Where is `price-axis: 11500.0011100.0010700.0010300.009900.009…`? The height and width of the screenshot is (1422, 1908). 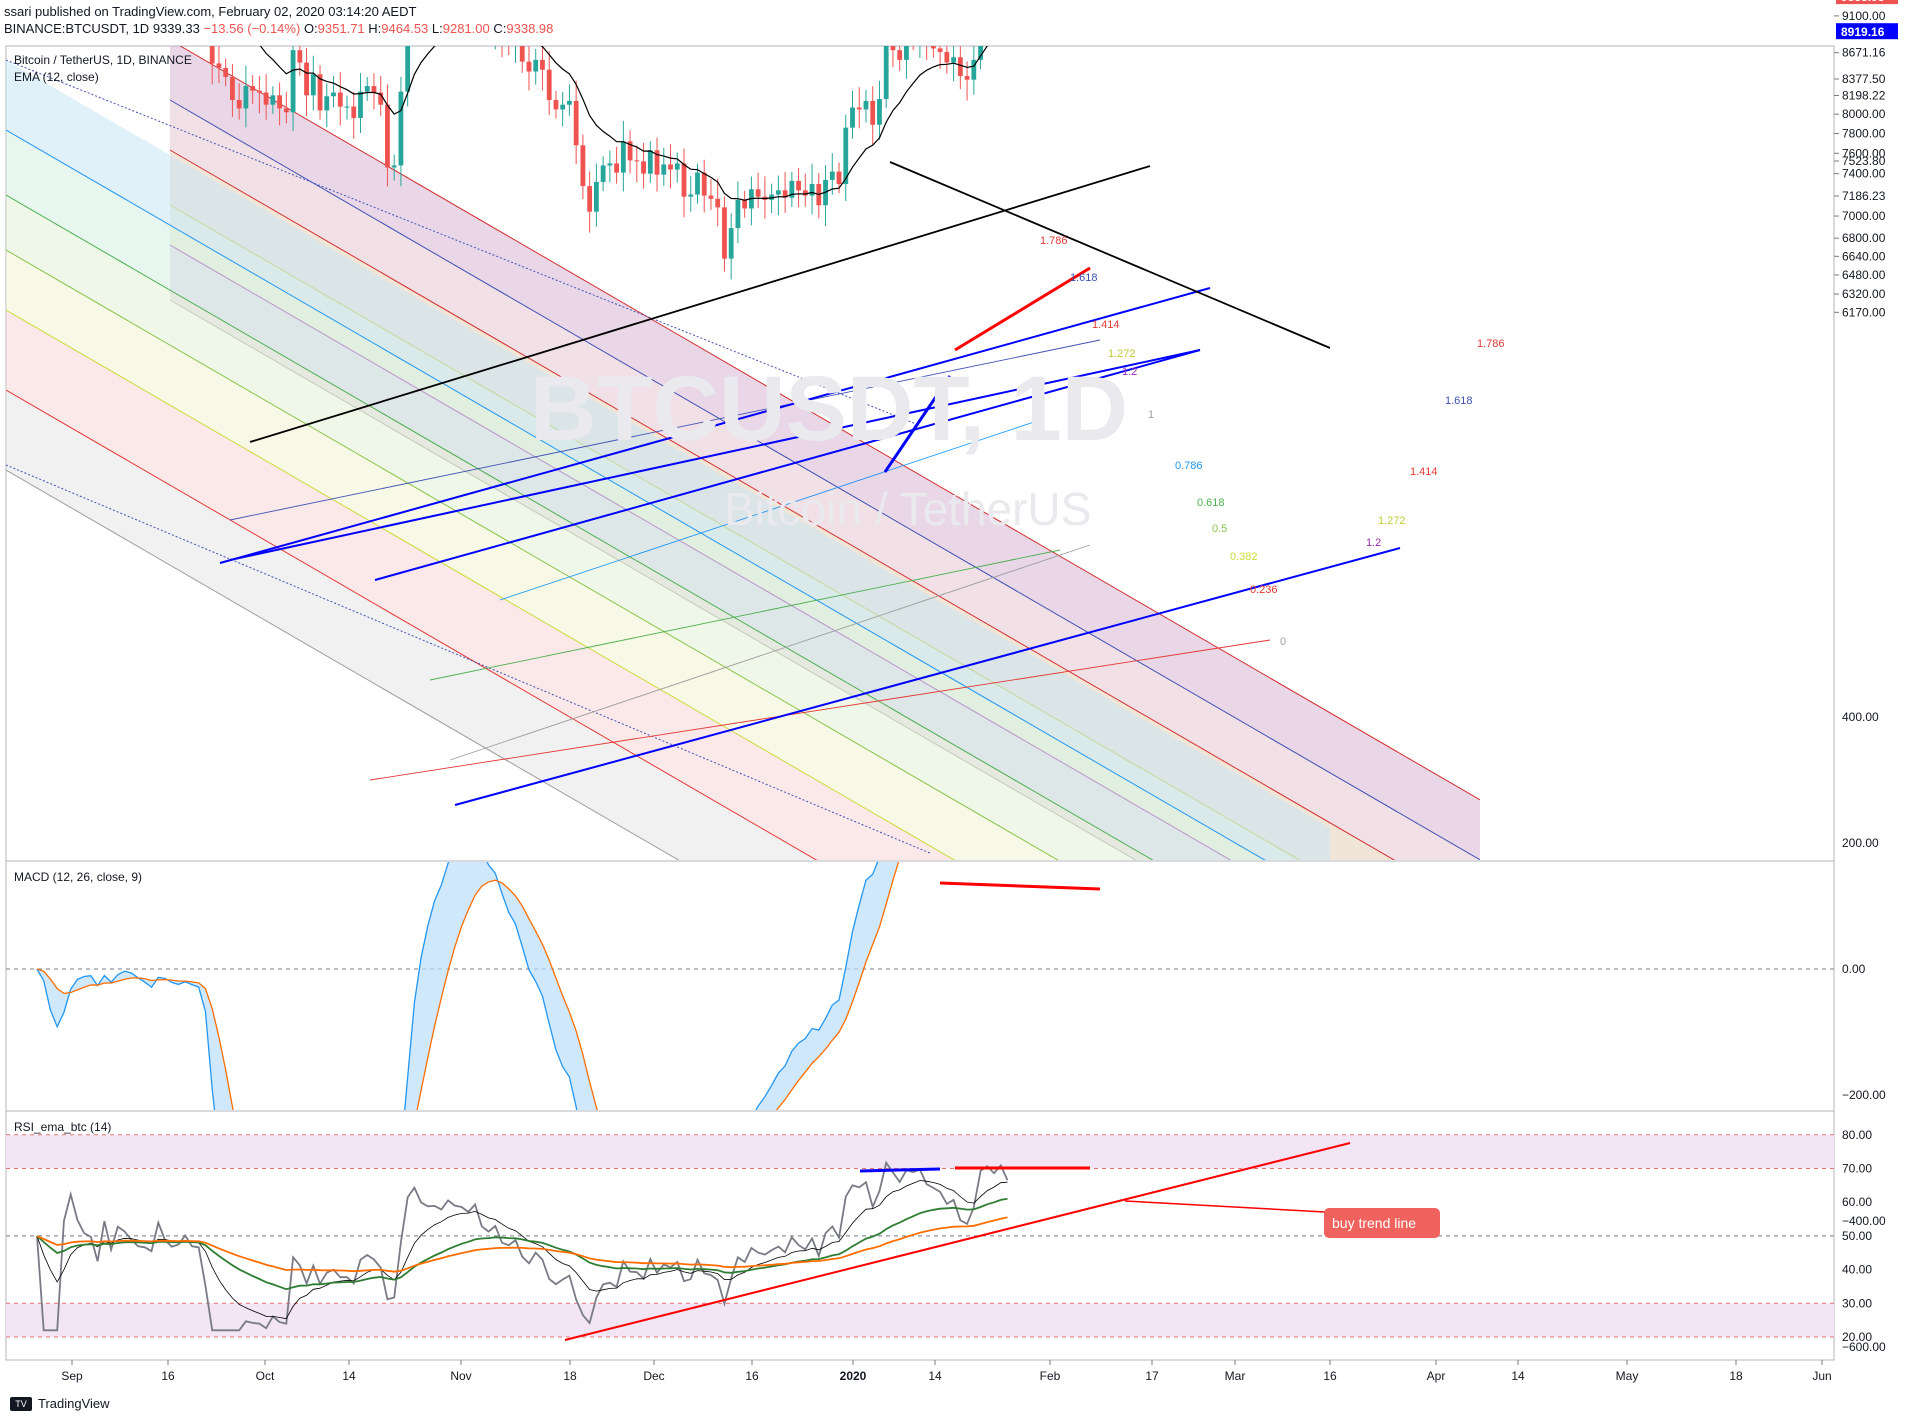
price-axis: 11500.0011100.0010700.0010300.009900.009… is located at coordinates (1866, 677).